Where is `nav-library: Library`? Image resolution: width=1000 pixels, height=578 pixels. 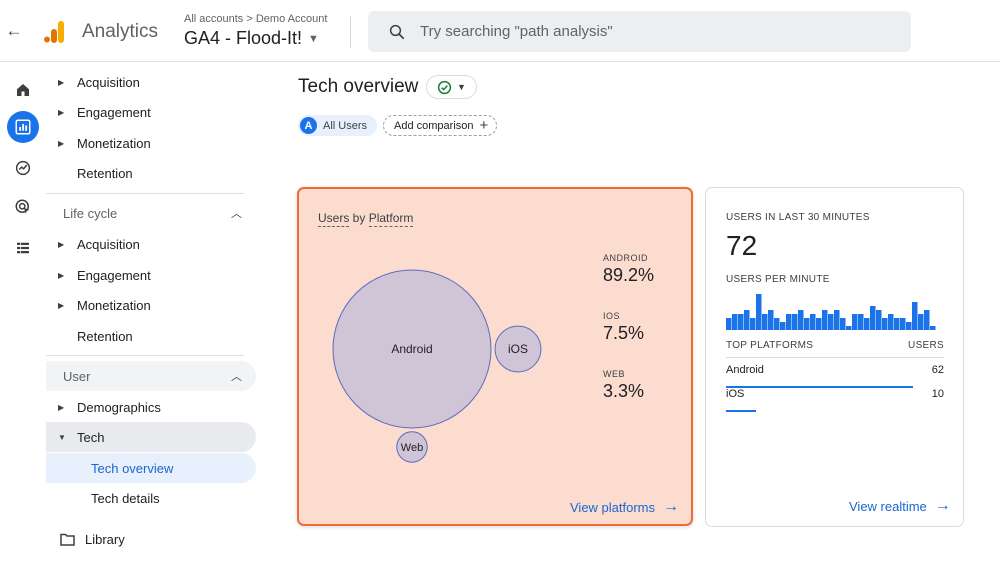
nav-library: Library is located at coordinates (92, 539).